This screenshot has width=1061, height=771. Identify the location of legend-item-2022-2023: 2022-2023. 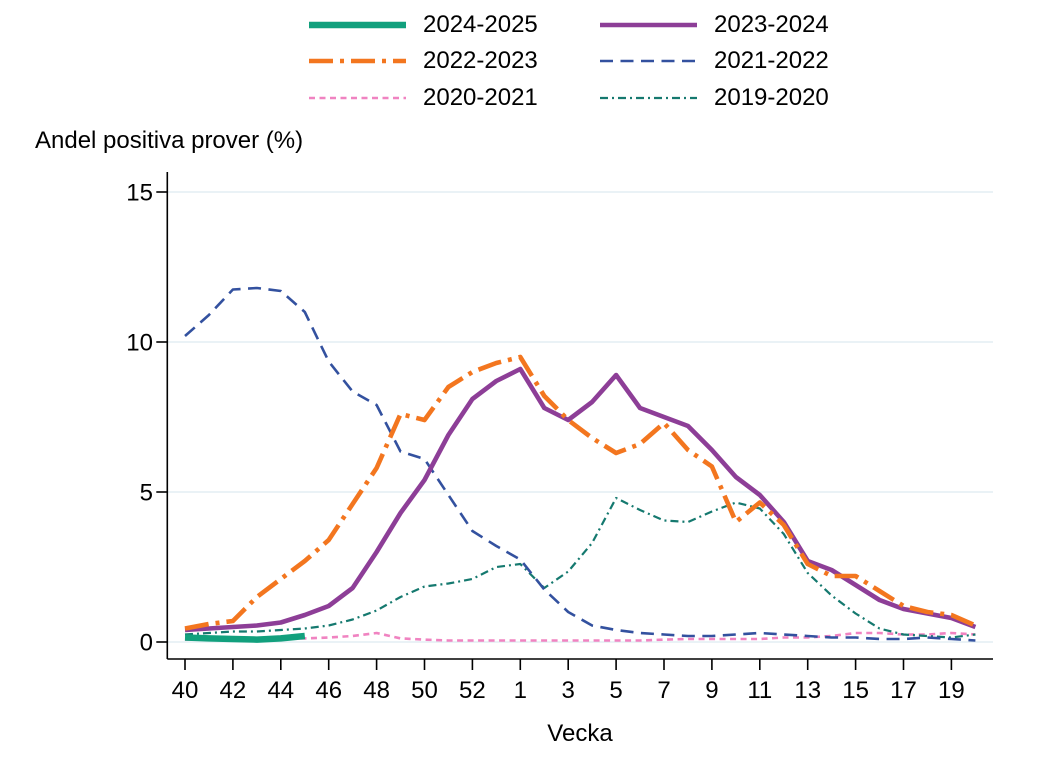
(423, 61).